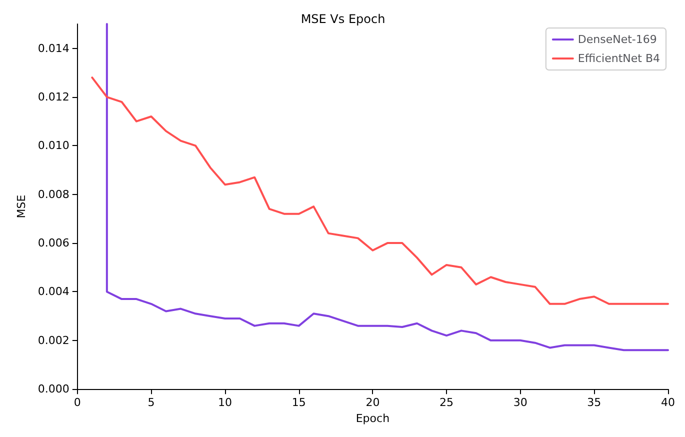  What do you see at coordinates (594, 403) in the screenshot?
I see `x-tick-label: 35` at bounding box center [594, 403].